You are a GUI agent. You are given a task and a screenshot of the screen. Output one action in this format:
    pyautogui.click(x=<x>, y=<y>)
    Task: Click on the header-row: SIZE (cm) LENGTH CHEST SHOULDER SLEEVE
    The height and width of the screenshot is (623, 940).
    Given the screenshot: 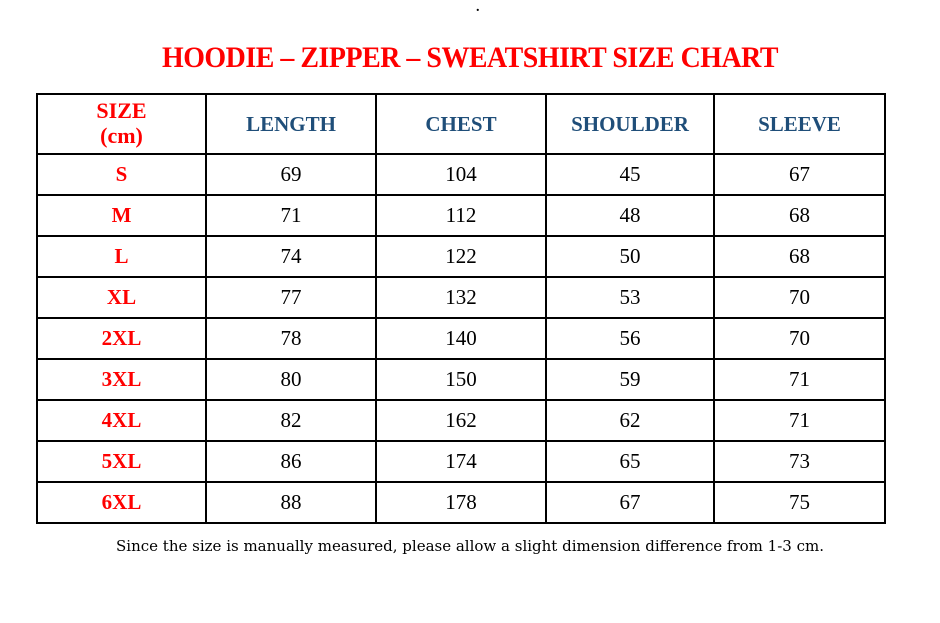 What is the action you would take?
    pyautogui.click(x=461, y=124)
    